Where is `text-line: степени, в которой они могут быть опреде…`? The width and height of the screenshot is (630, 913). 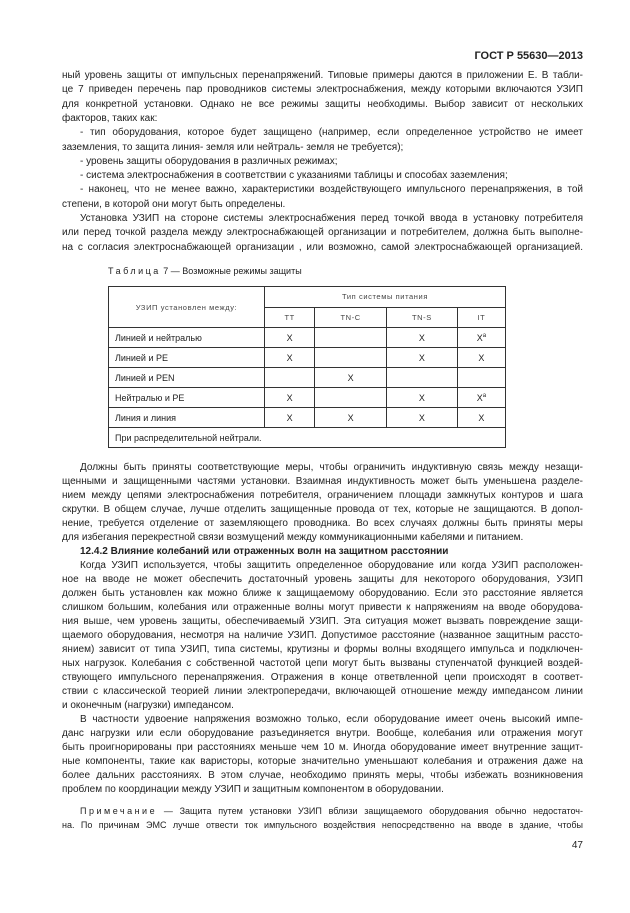
text-line: степени, в которой они могут быть опреде… is located at coordinates (174, 204).